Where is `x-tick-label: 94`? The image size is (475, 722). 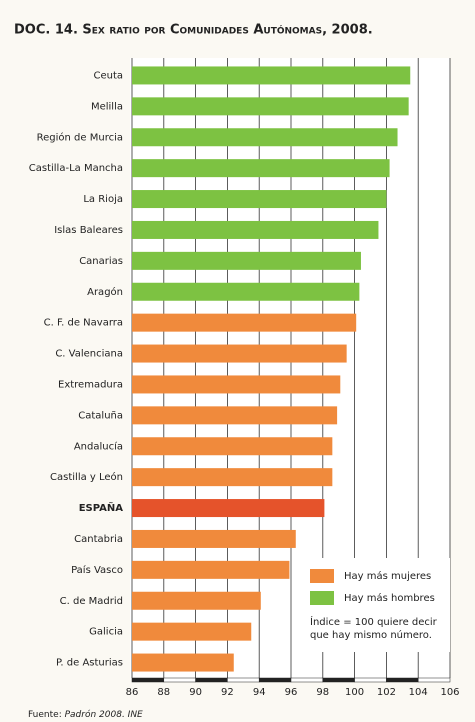 x-tick-label: 94 is located at coordinates (259, 692).